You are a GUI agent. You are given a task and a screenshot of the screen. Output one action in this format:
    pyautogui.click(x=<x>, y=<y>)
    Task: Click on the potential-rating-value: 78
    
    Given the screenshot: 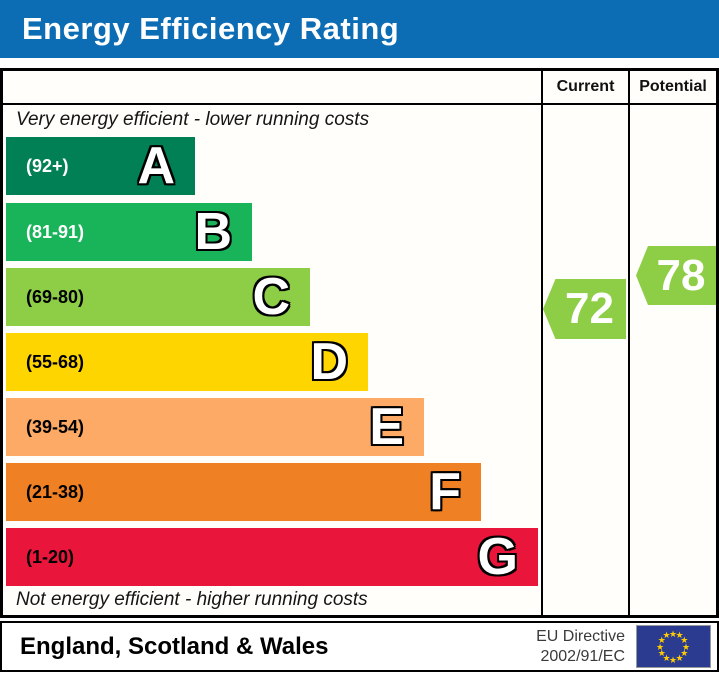 What is the action you would take?
    pyautogui.click(x=681, y=275)
    